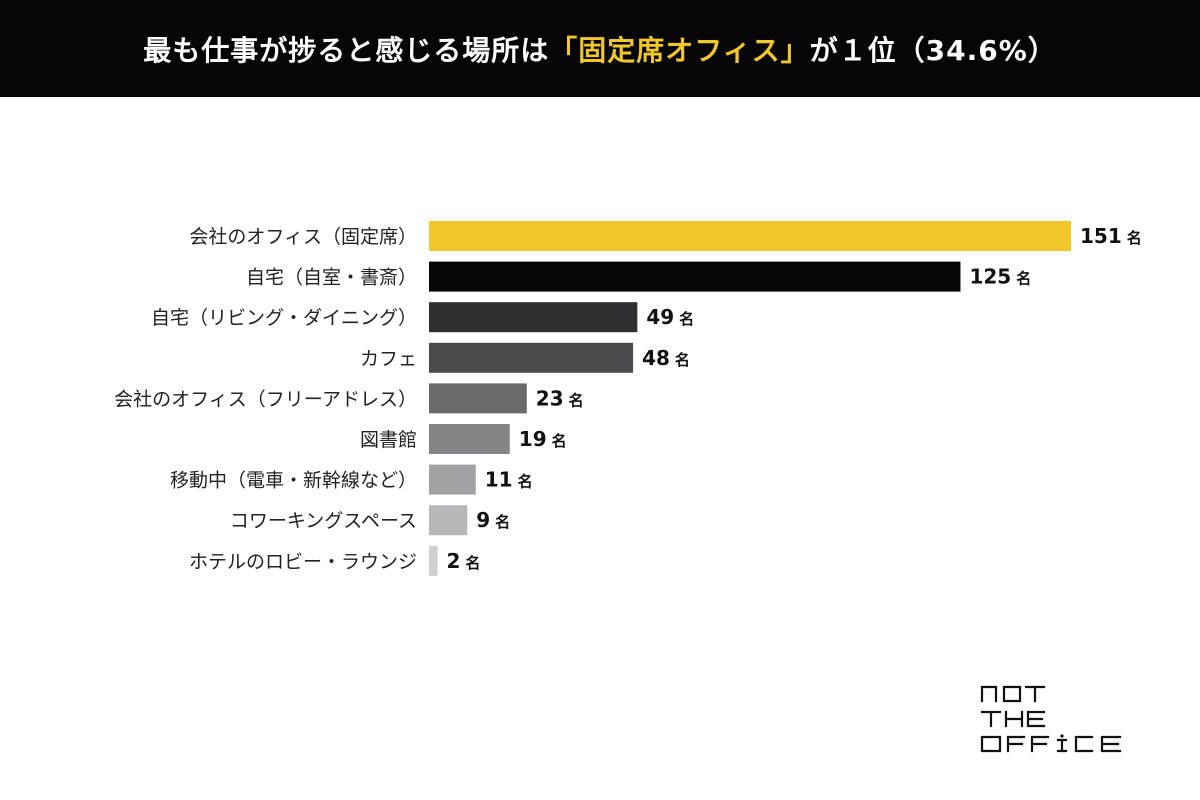 The image size is (1200, 800). What do you see at coordinates (509, 480) in the screenshot?
I see `value-label: 11 名` at bounding box center [509, 480].